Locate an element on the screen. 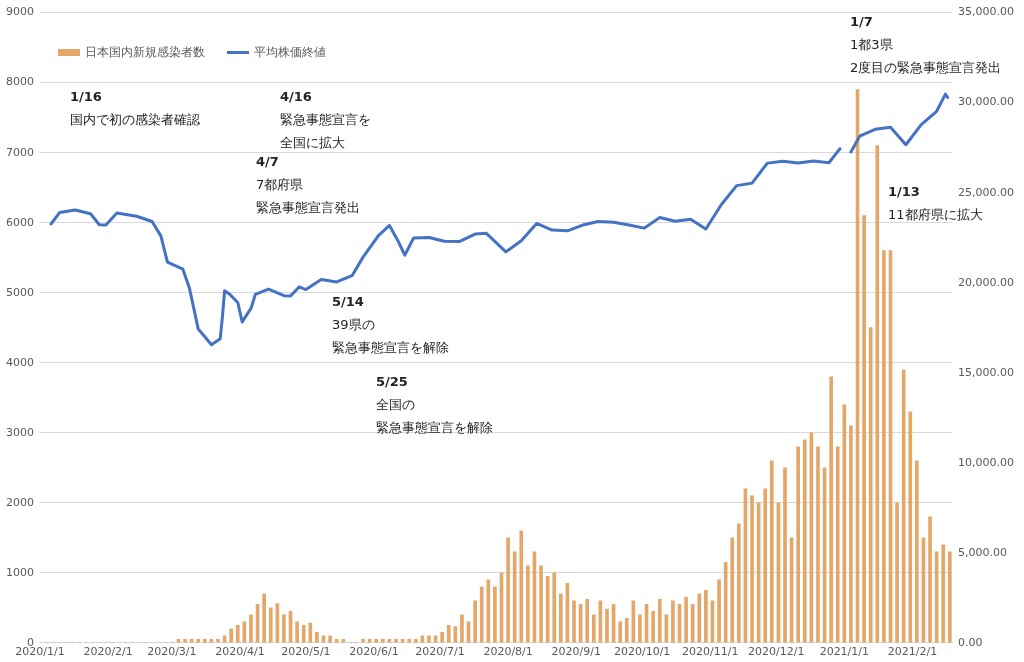 This screenshot has width=1024, height=662. x-tick-label: 2020/8/1 is located at coordinates (508, 652).